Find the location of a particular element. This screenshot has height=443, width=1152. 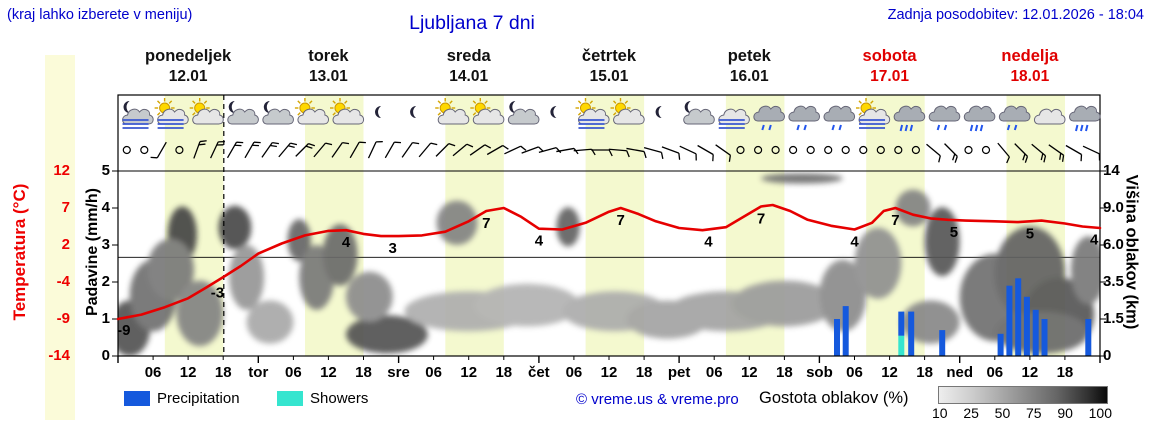

day-name-sobota: sobota is located at coordinates (889, 56).